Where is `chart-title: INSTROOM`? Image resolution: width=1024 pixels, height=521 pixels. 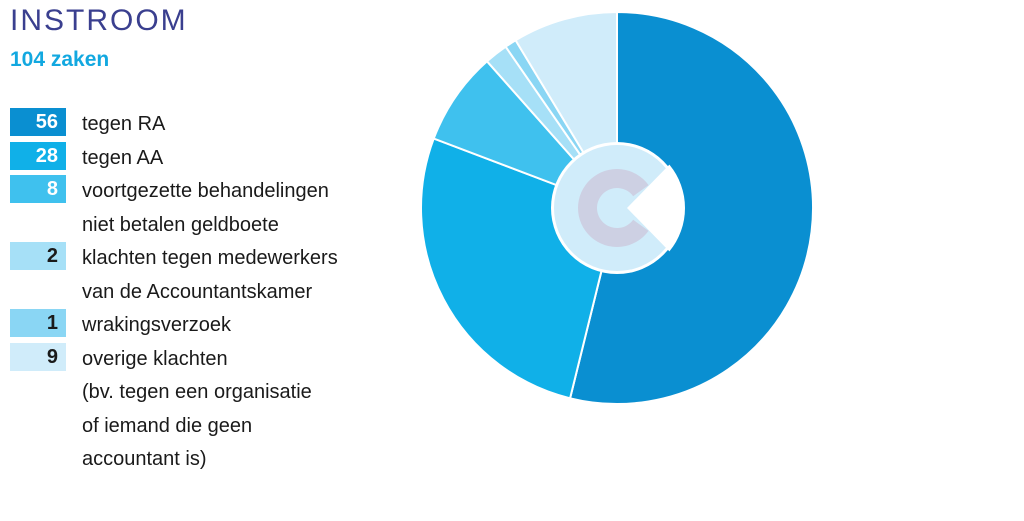 chart-title: INSTROOM is located at coordinates (99, 20).